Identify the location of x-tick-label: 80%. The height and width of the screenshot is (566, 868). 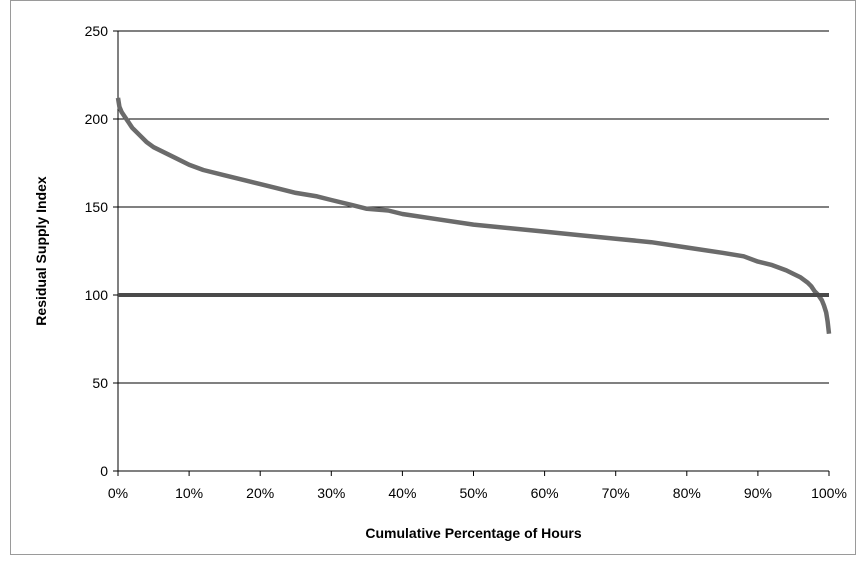
(687, 493).